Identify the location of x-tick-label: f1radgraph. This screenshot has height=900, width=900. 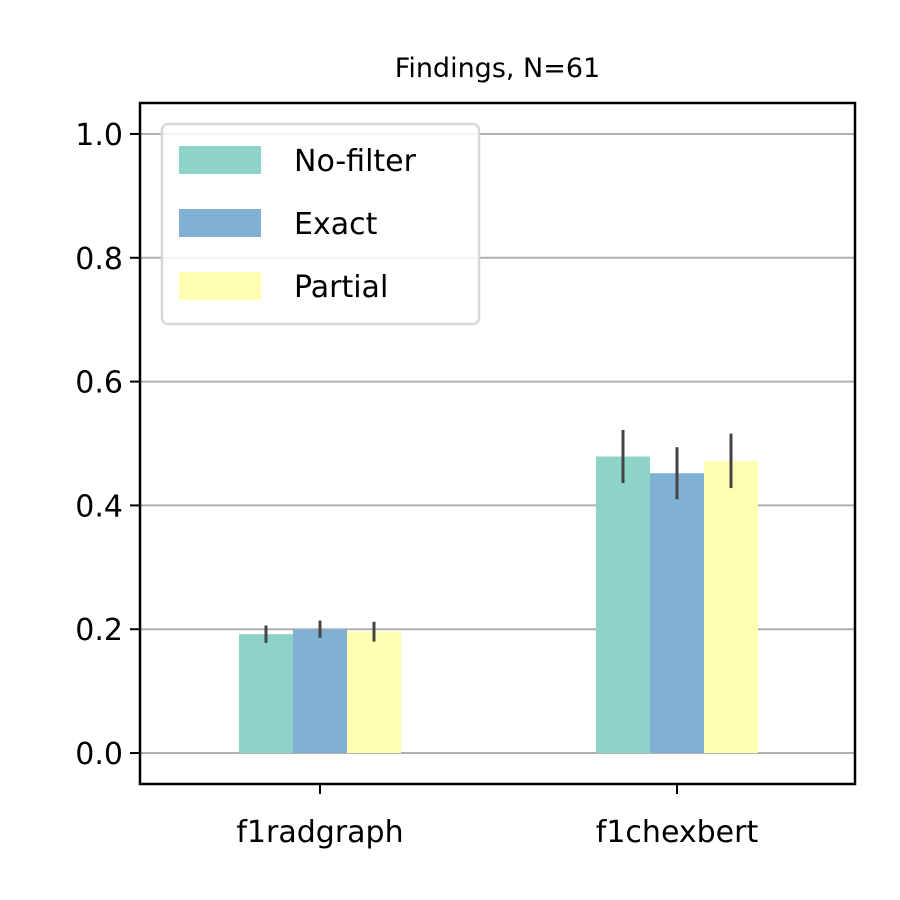
(319, 832).